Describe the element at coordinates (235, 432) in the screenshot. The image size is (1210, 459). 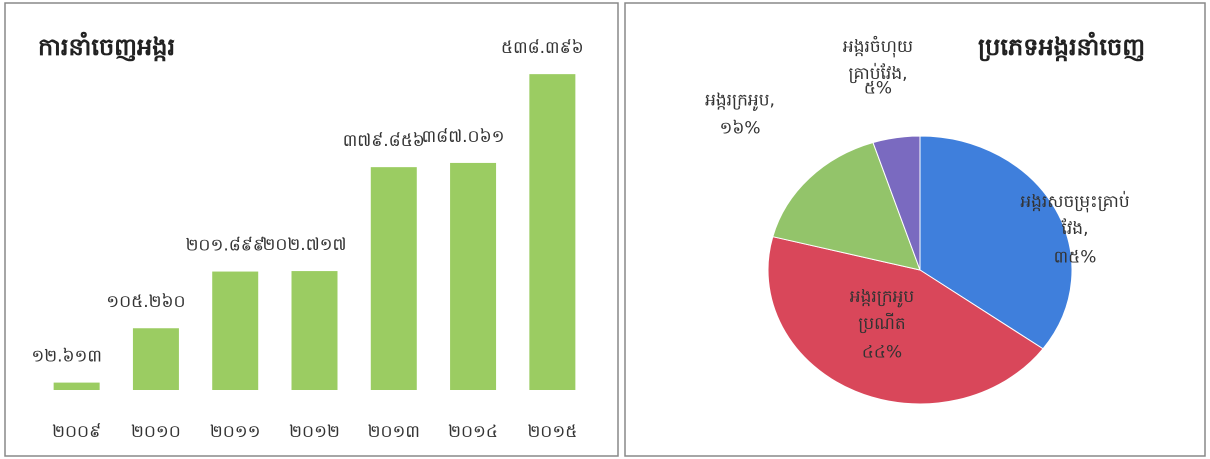
I see `x-tick-label: ២០១១` at that location.